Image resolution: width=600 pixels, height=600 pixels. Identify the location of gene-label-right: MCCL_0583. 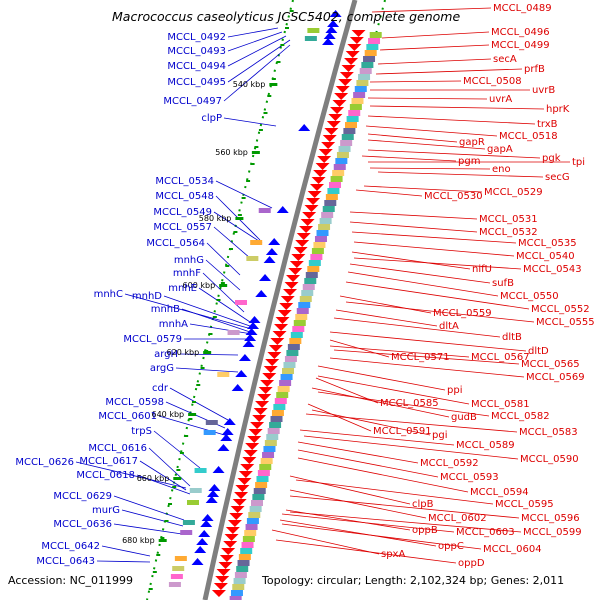
(548, 432).